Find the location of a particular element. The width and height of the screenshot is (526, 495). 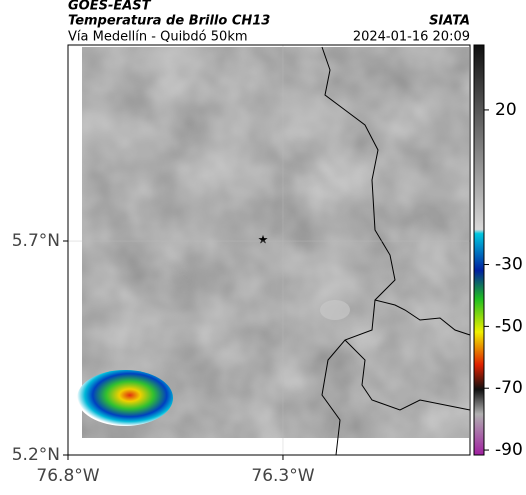

y-tick-label: 5.2°N is located at coordinates (36, 455).